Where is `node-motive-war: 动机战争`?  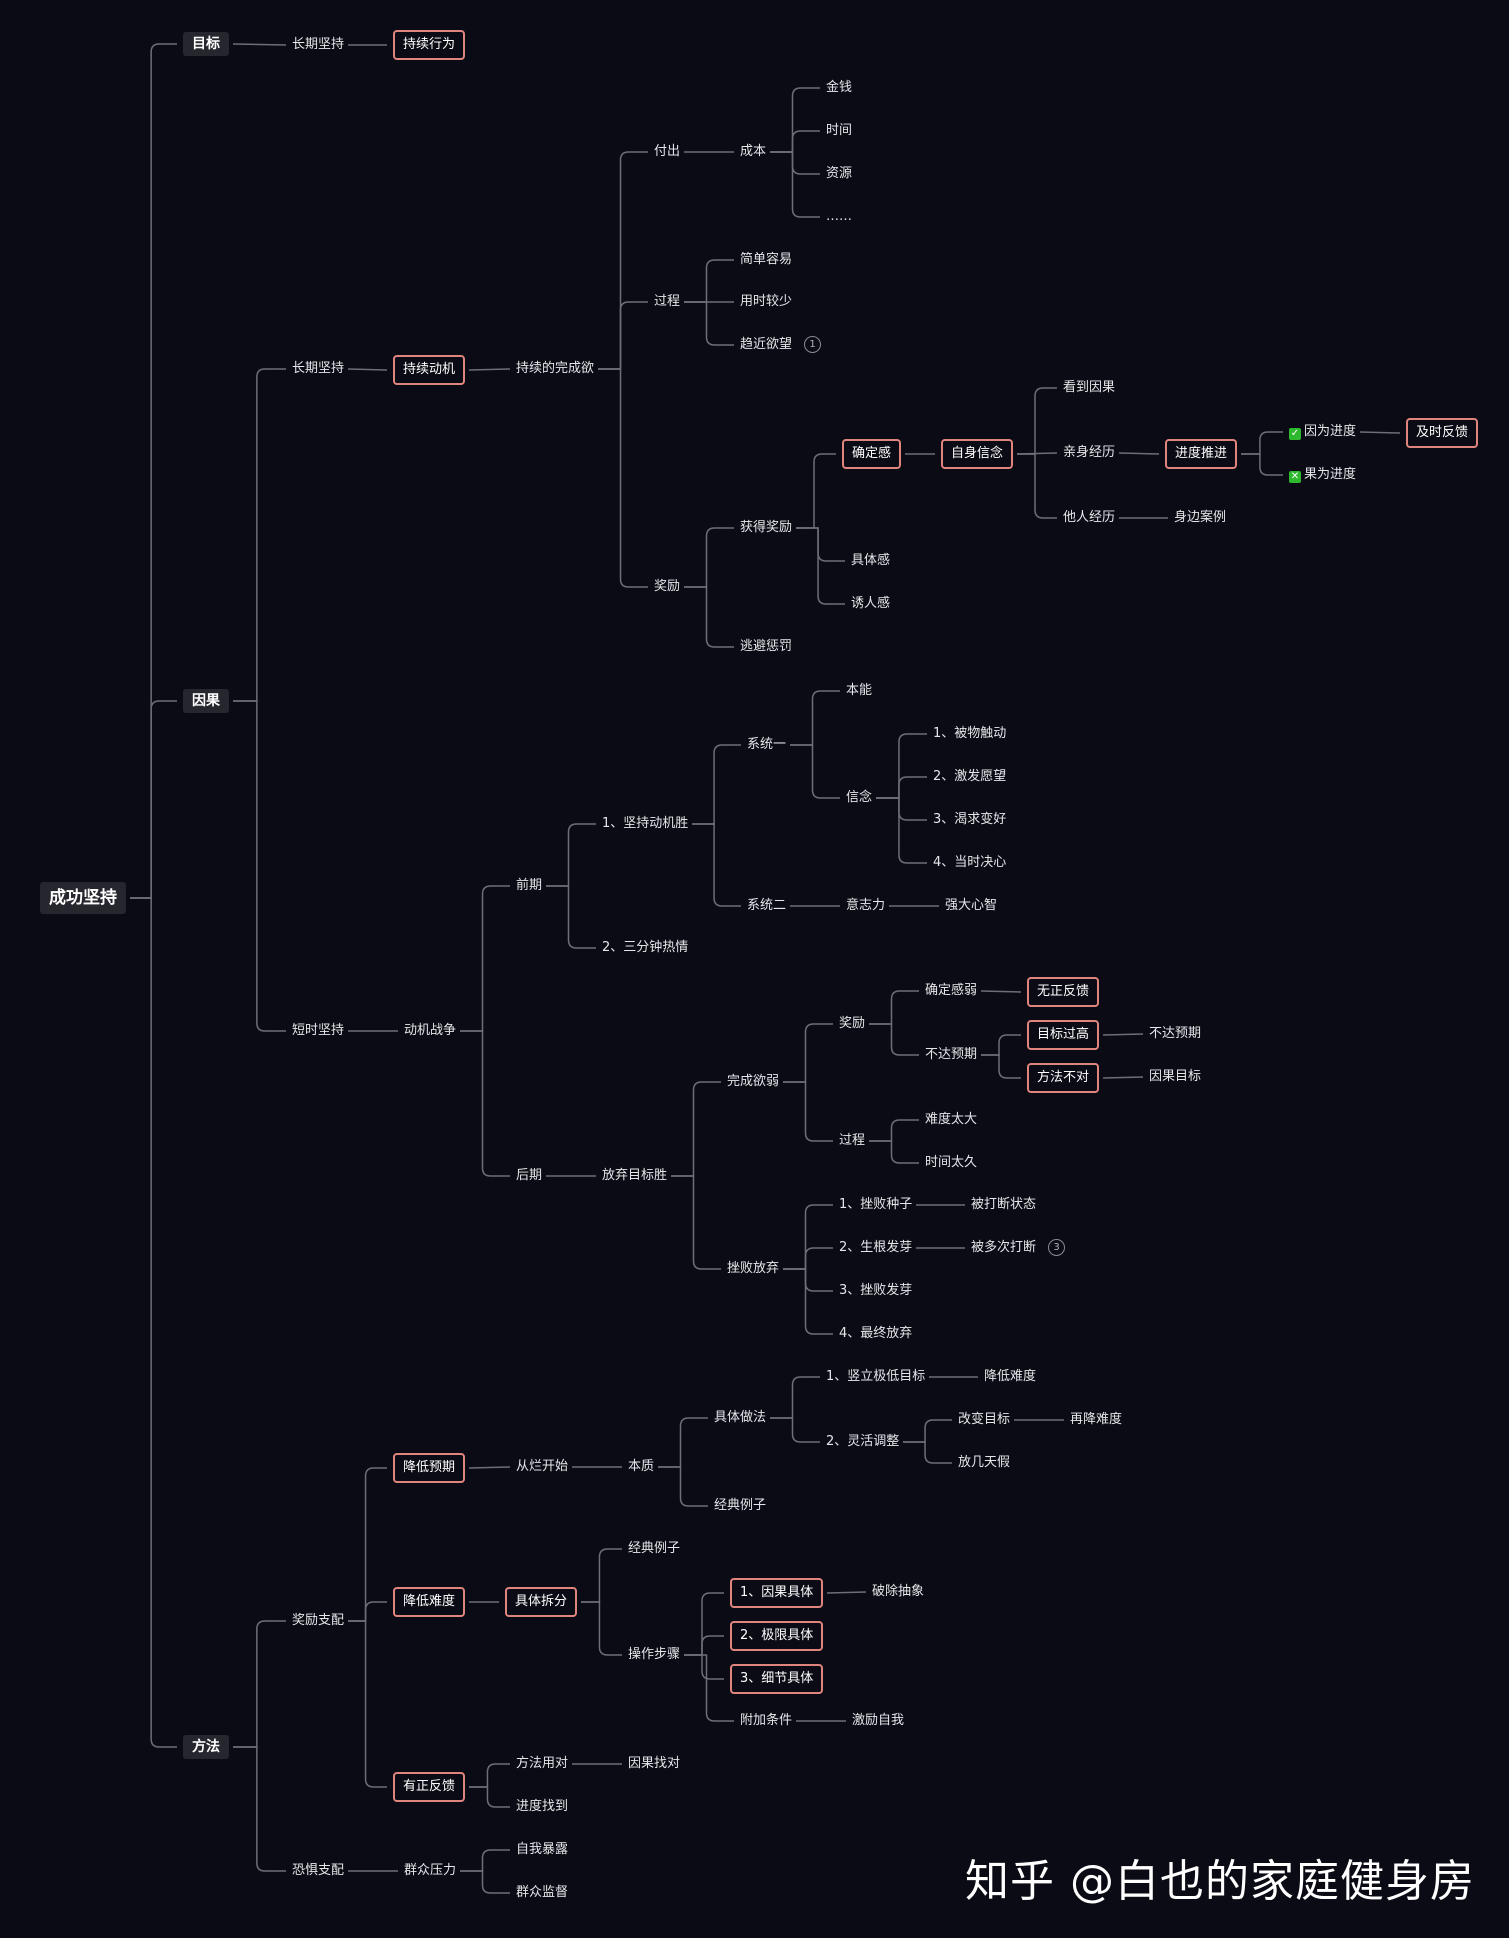
node-motive-war: 动机战争 is located at coordinates (430, 1030).